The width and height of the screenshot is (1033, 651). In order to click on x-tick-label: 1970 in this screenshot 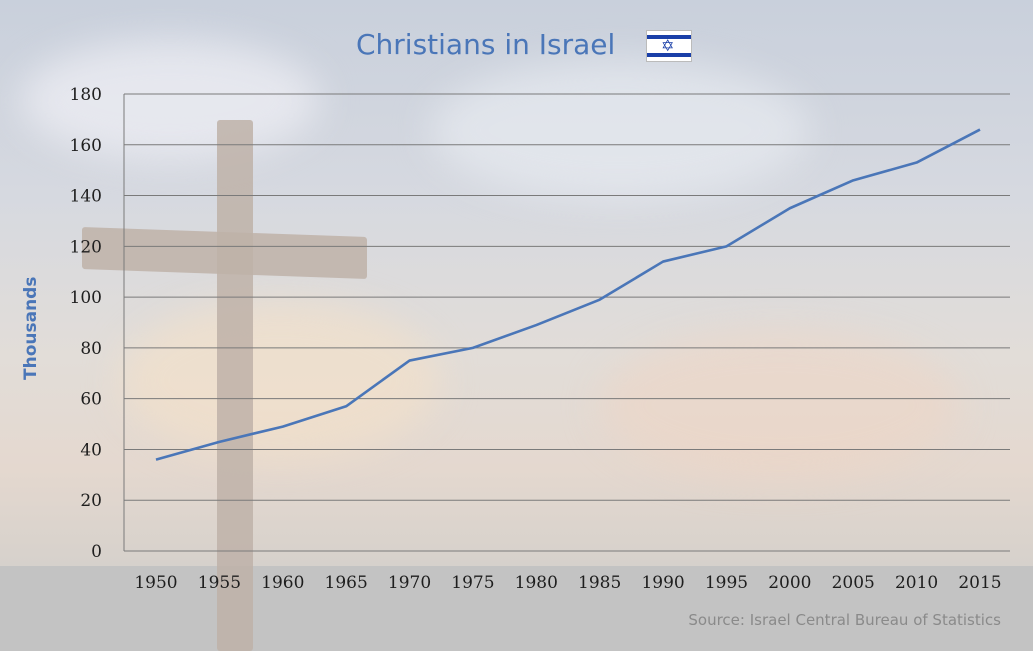, I will do `click(409, 583)`.